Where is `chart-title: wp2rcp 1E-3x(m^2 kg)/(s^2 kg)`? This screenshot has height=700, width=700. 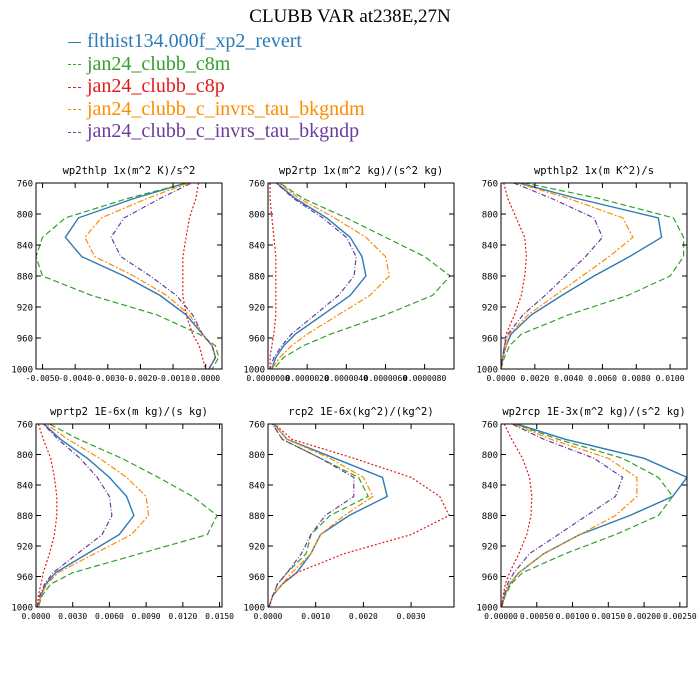
chart-title: wp2rcp 1E-3x(m^2 kg)/(s^2 kg) is located at coordinates (593, 412).